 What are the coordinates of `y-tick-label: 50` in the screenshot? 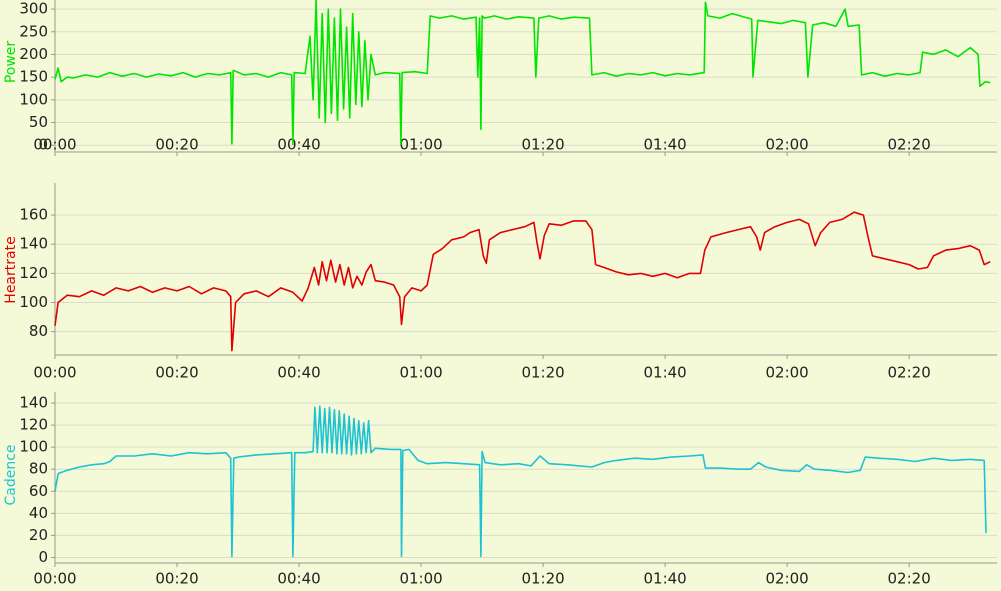 It's located at (38, 122).